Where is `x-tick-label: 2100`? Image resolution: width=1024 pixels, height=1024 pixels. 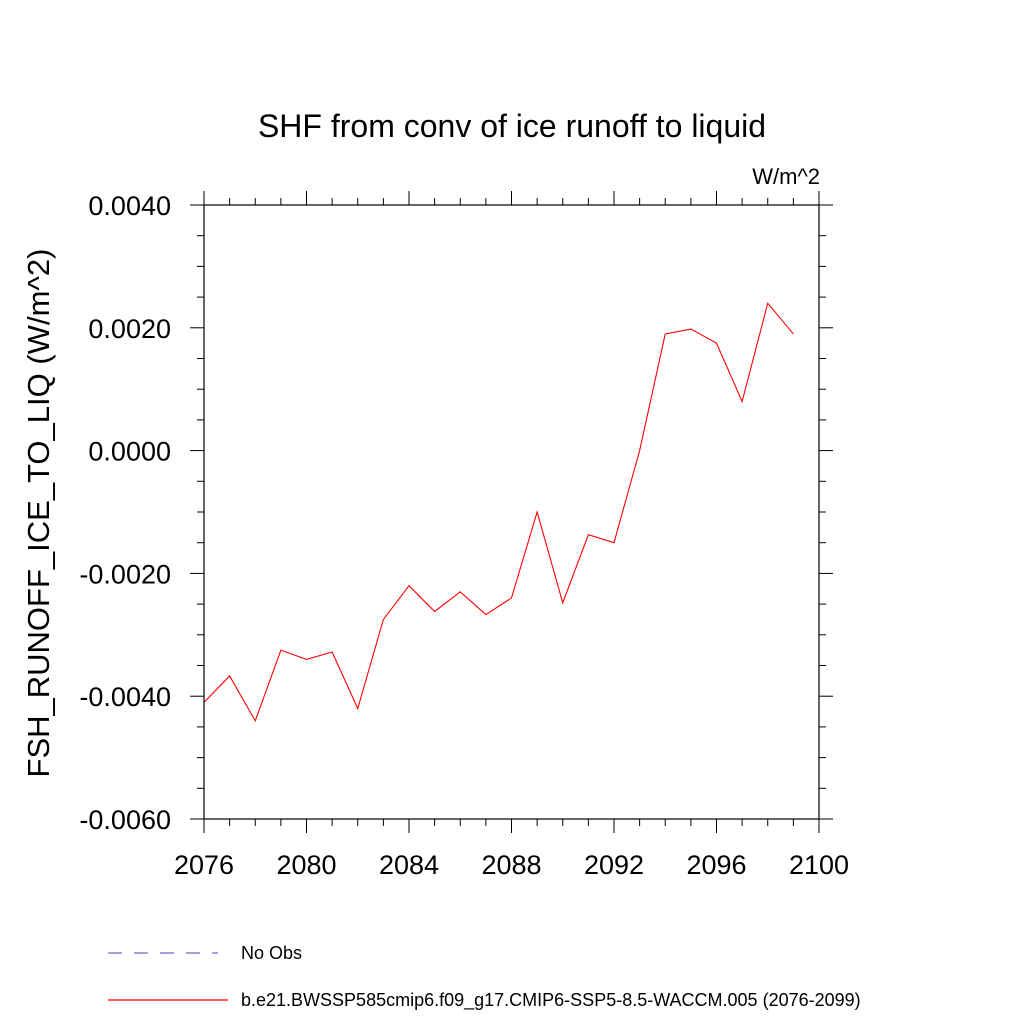 x-tick-label: 2100 is located at coordinates (819, 865).